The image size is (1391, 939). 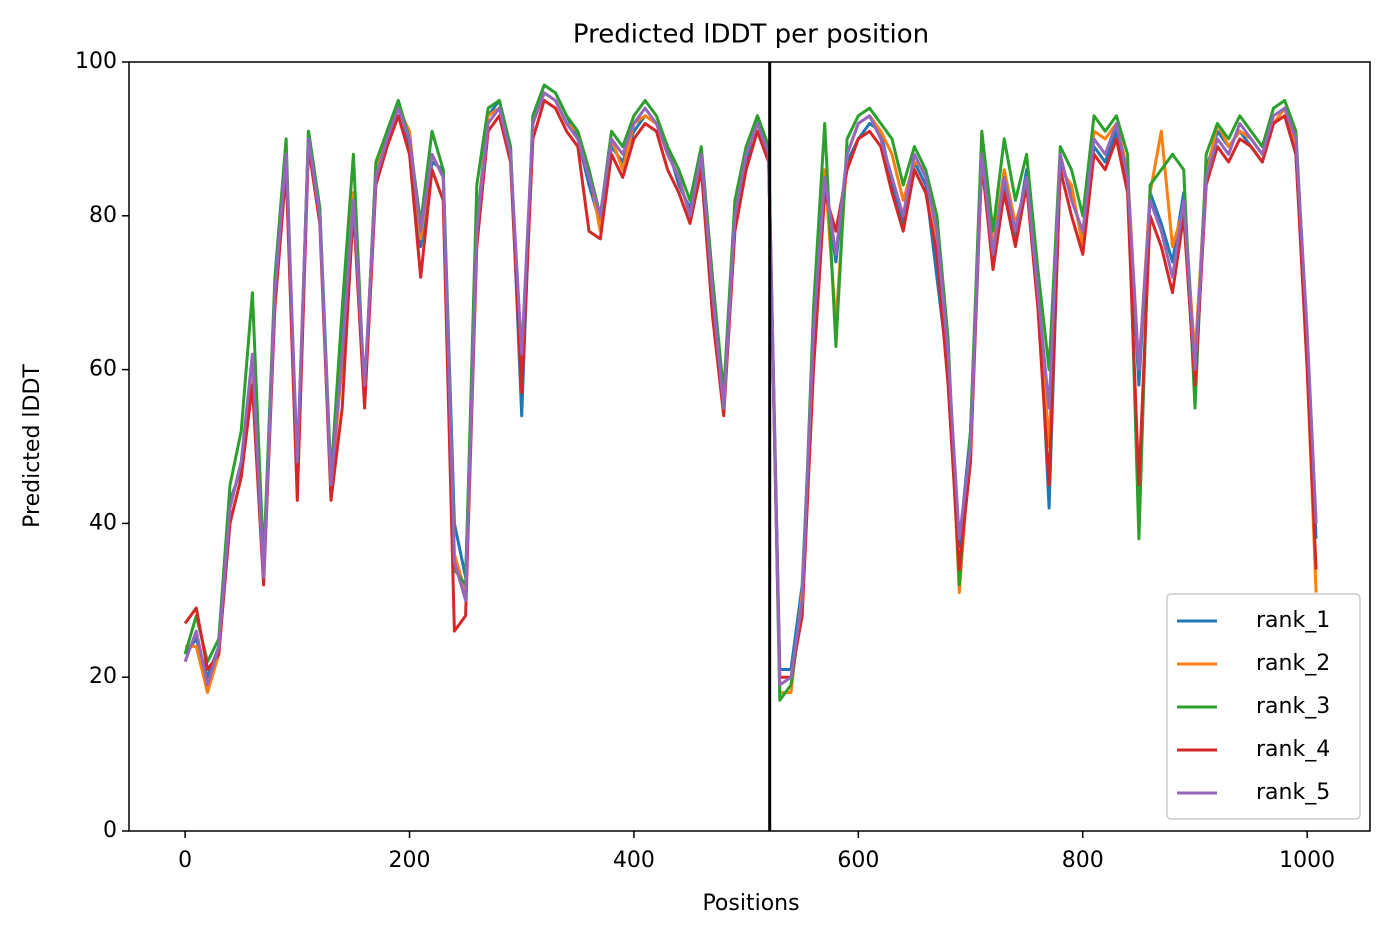 I want to click on x-tick-label: 1000, so click(x=1307, y=860).